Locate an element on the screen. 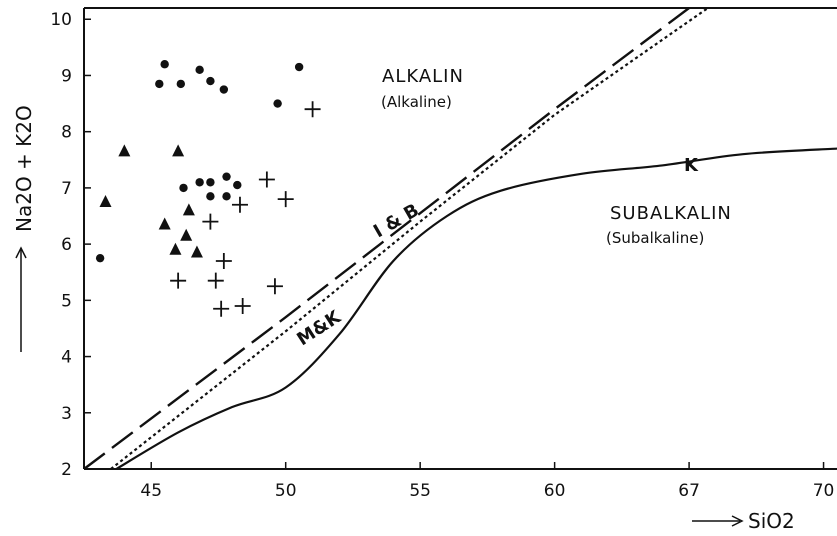 The height and width of the screenshot is (536, 837). y-tick-label: 6 is located at coordinates (66, 245).